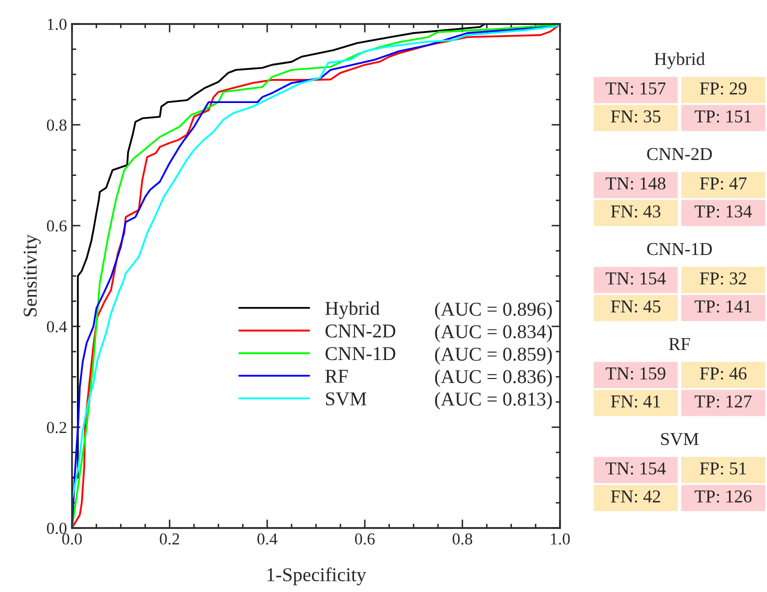 The height and width of the screenshot is (592, 767). What do you see at coordinates (316, 576) in the screenshot?
I see `x-axis-title: 1-Specificity` at bounding box center [316, 576].